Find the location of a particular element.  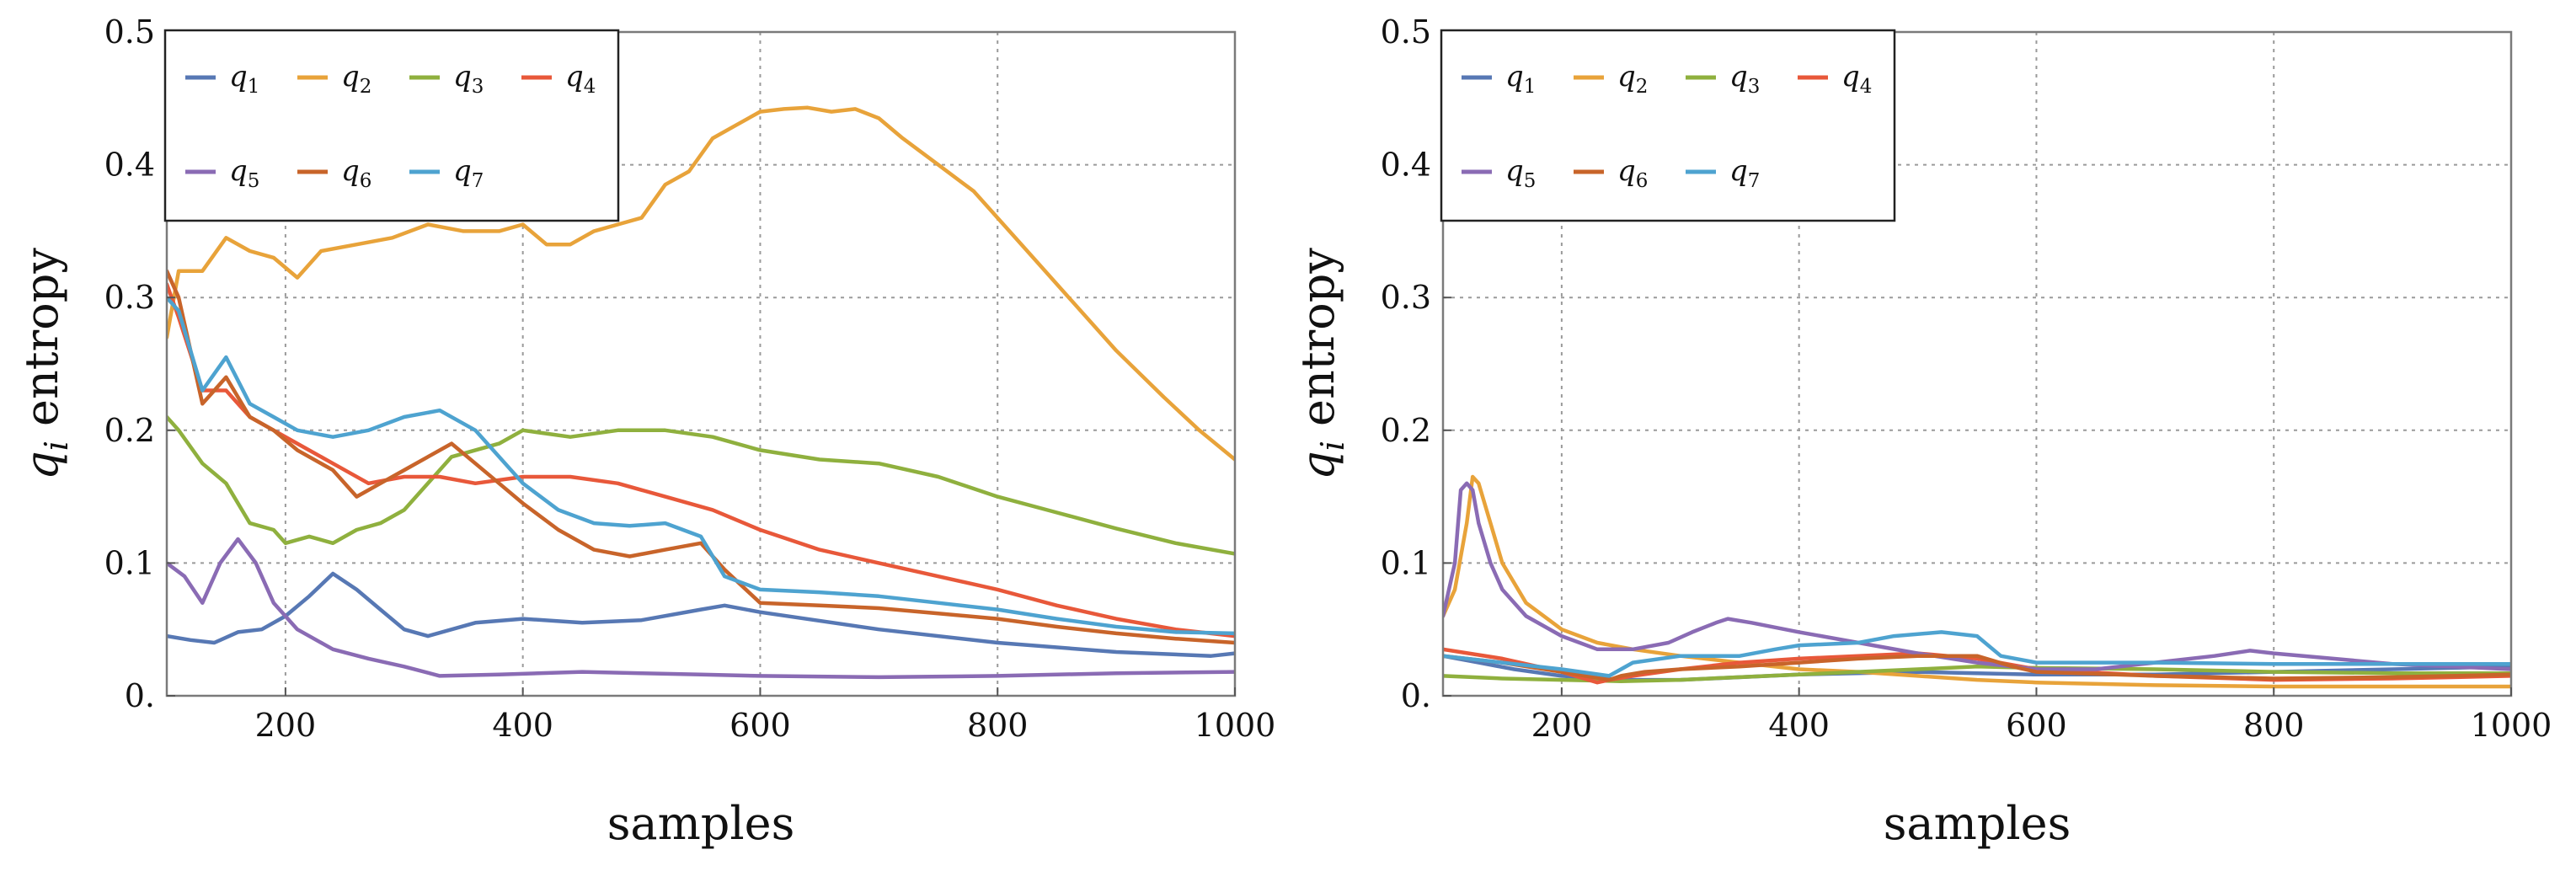

series-line-q2 is located at coordinates (1977, 581).